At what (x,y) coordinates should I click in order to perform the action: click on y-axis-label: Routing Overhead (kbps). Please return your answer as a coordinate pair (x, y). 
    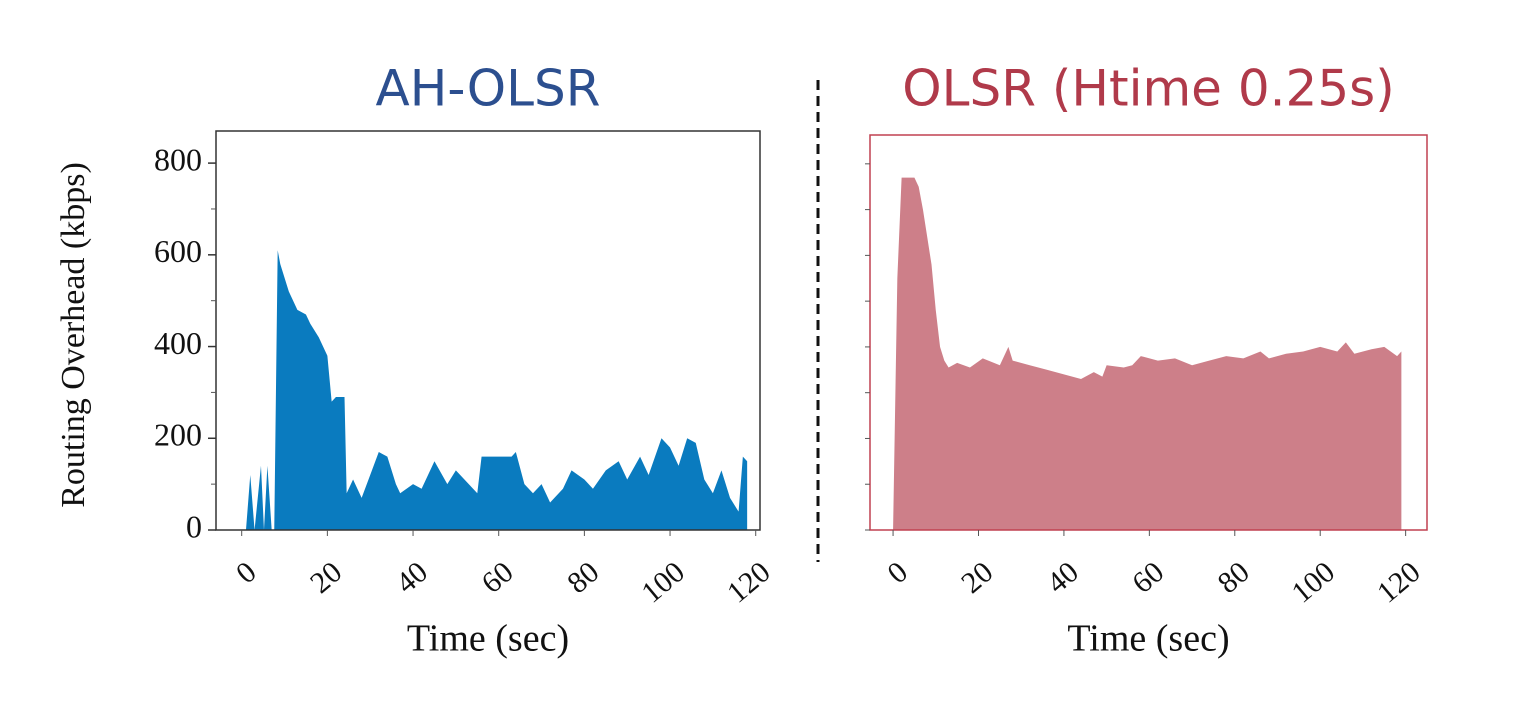
    Looking at the image, I should click on (73, 335).